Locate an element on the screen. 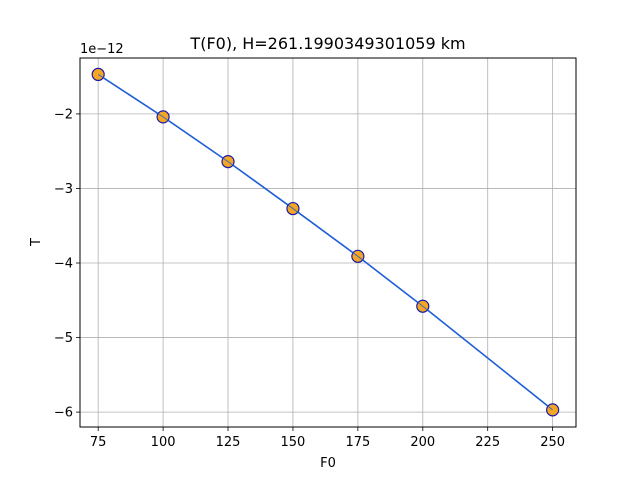 This screenshot has width=640, height=480. x-tick-label: 100 is located at coordinates (163, 442).